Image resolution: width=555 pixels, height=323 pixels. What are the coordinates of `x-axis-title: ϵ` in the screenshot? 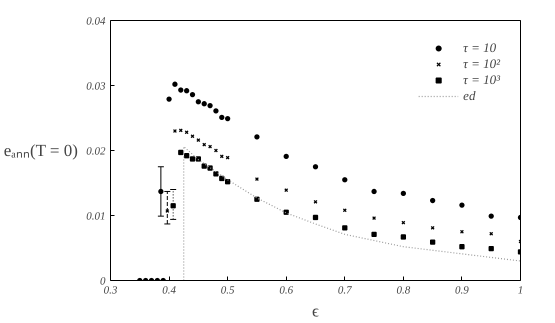 It's located at (316, 311).